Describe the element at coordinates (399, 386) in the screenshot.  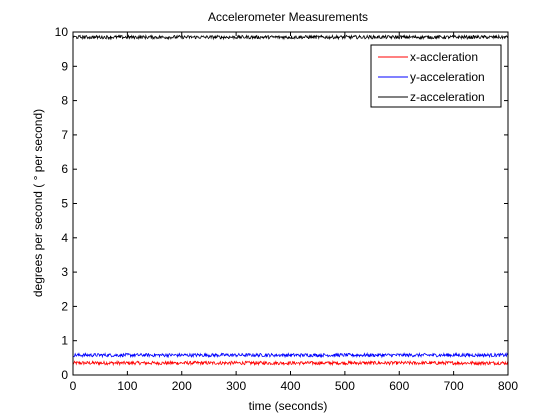
I see `x-tick-label: 600` at that location.